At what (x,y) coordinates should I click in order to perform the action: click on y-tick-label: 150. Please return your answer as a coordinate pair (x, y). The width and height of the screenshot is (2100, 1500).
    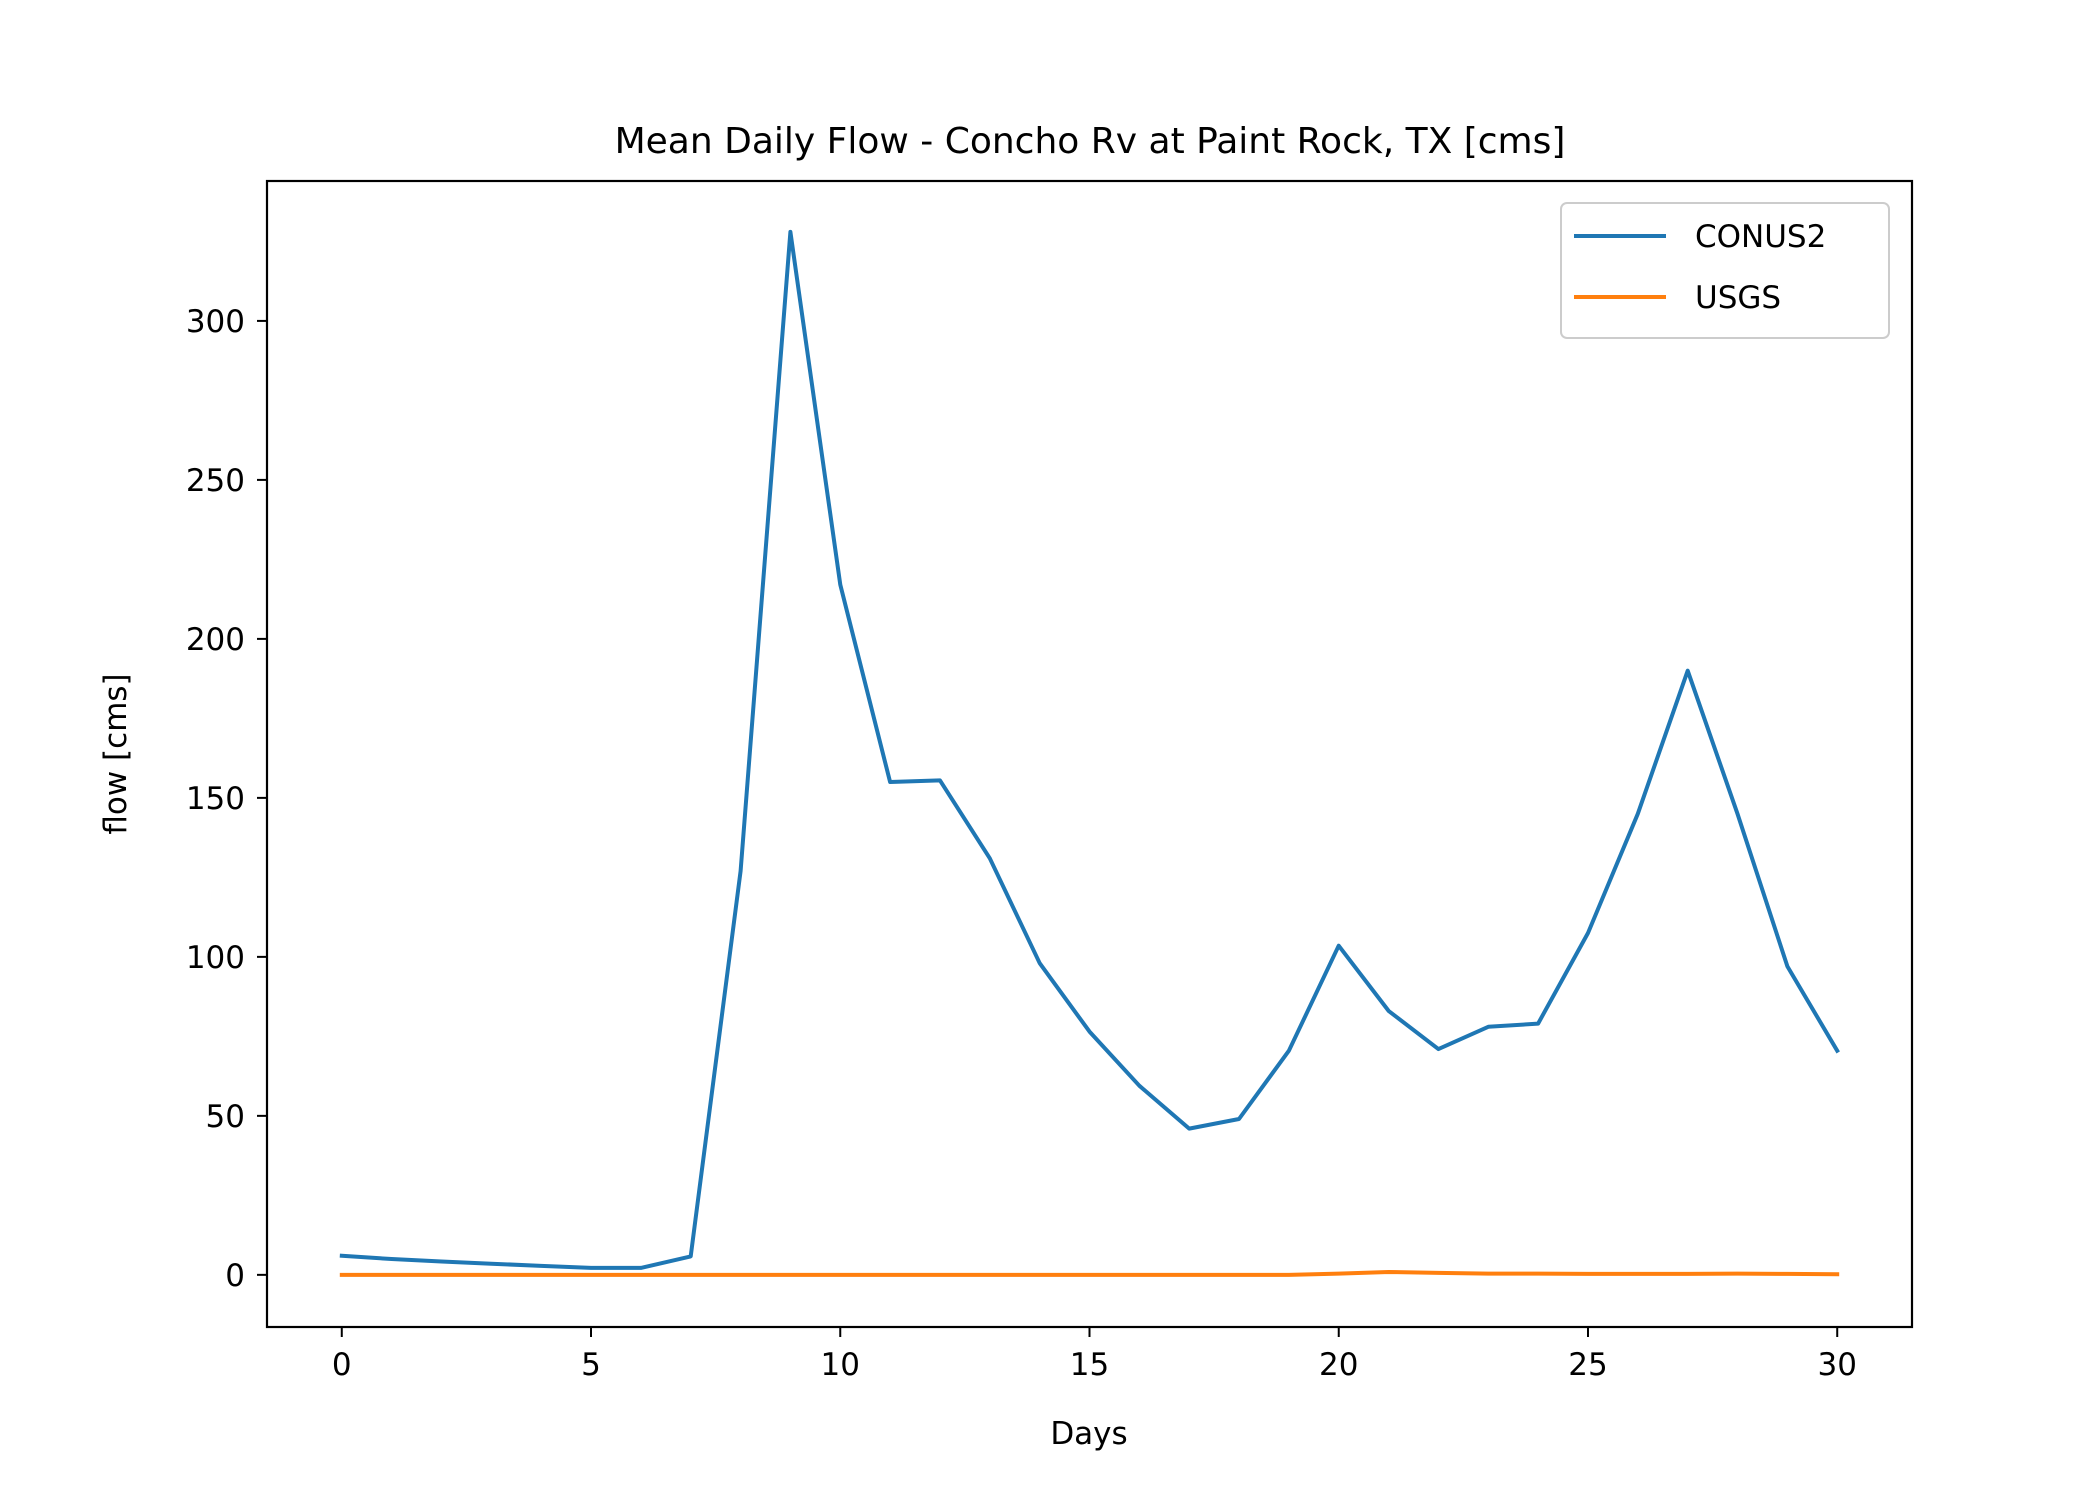
    Looking at the image, I should click on (215, 799).